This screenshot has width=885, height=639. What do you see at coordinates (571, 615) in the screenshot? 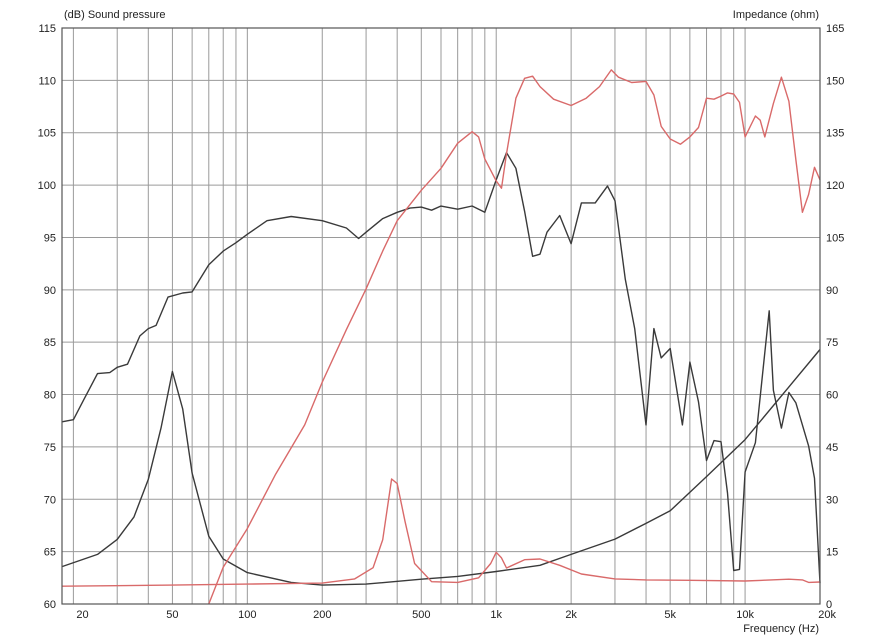
I see `x-tick-label: 2k` at bounding box center [571, 615].